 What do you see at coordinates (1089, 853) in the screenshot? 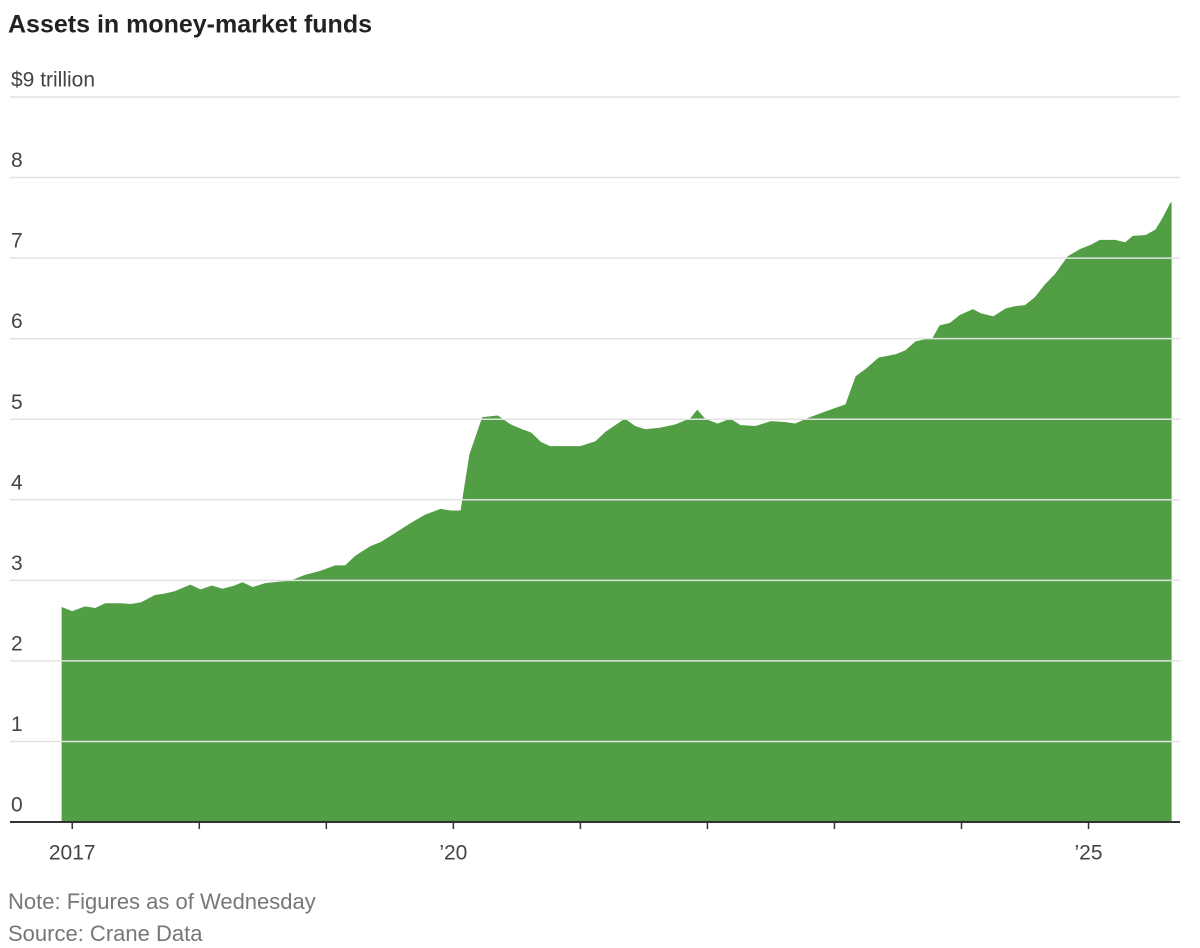
I see `x-tick-label: ’25` at bounding box center [1089, 853].